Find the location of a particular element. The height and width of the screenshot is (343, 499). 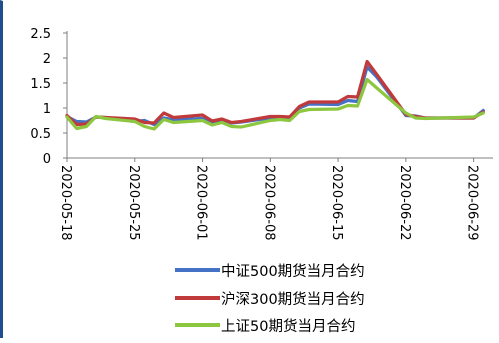

x-tick-label: 2020-06-29 is located at coordinates (472, 203).